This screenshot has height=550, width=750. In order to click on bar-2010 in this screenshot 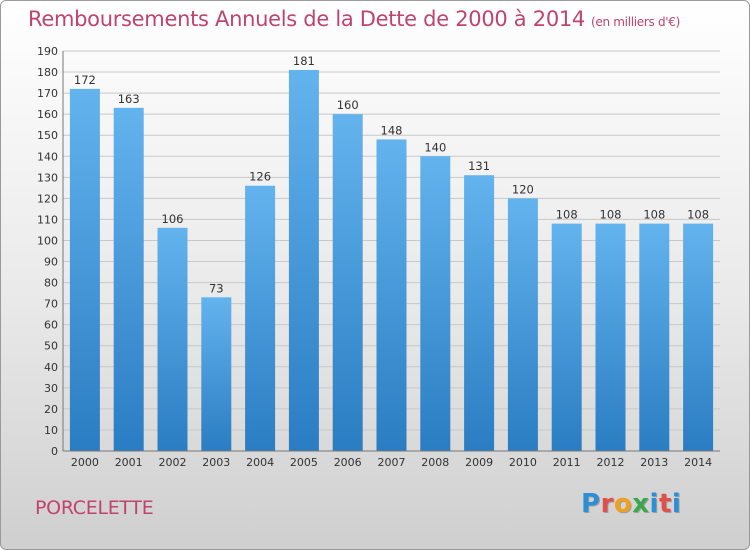, I will do `click(522, 324)`.